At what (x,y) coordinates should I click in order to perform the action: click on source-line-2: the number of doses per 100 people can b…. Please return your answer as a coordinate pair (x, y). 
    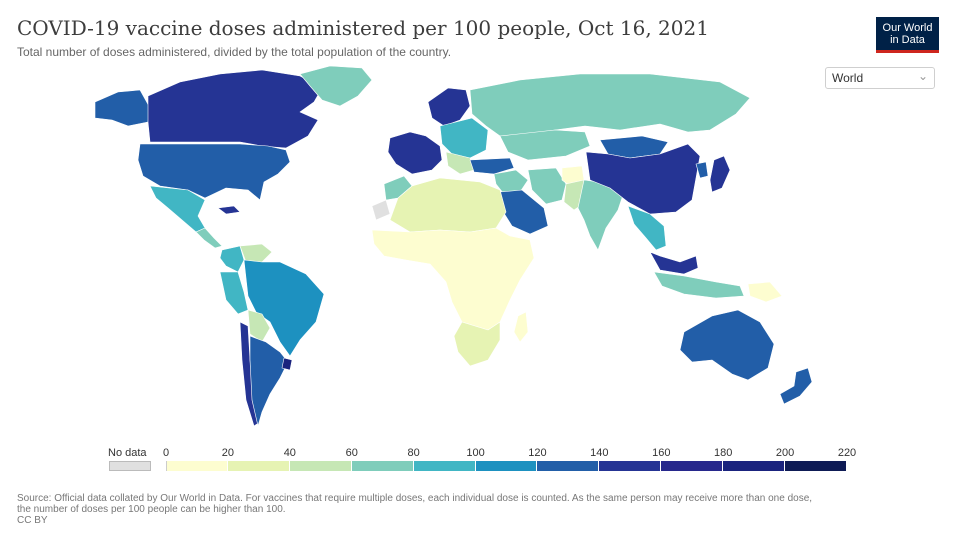
    Looking at the image, I should click on (151, 509).